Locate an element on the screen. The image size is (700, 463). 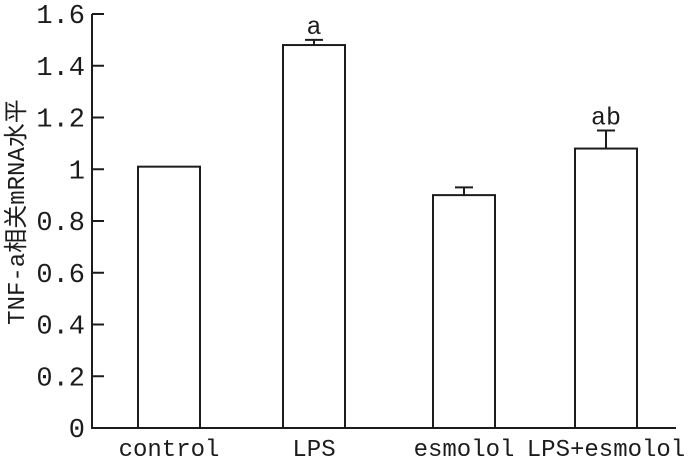
y-tick-label: 1 is located at coordinates (77, 172).